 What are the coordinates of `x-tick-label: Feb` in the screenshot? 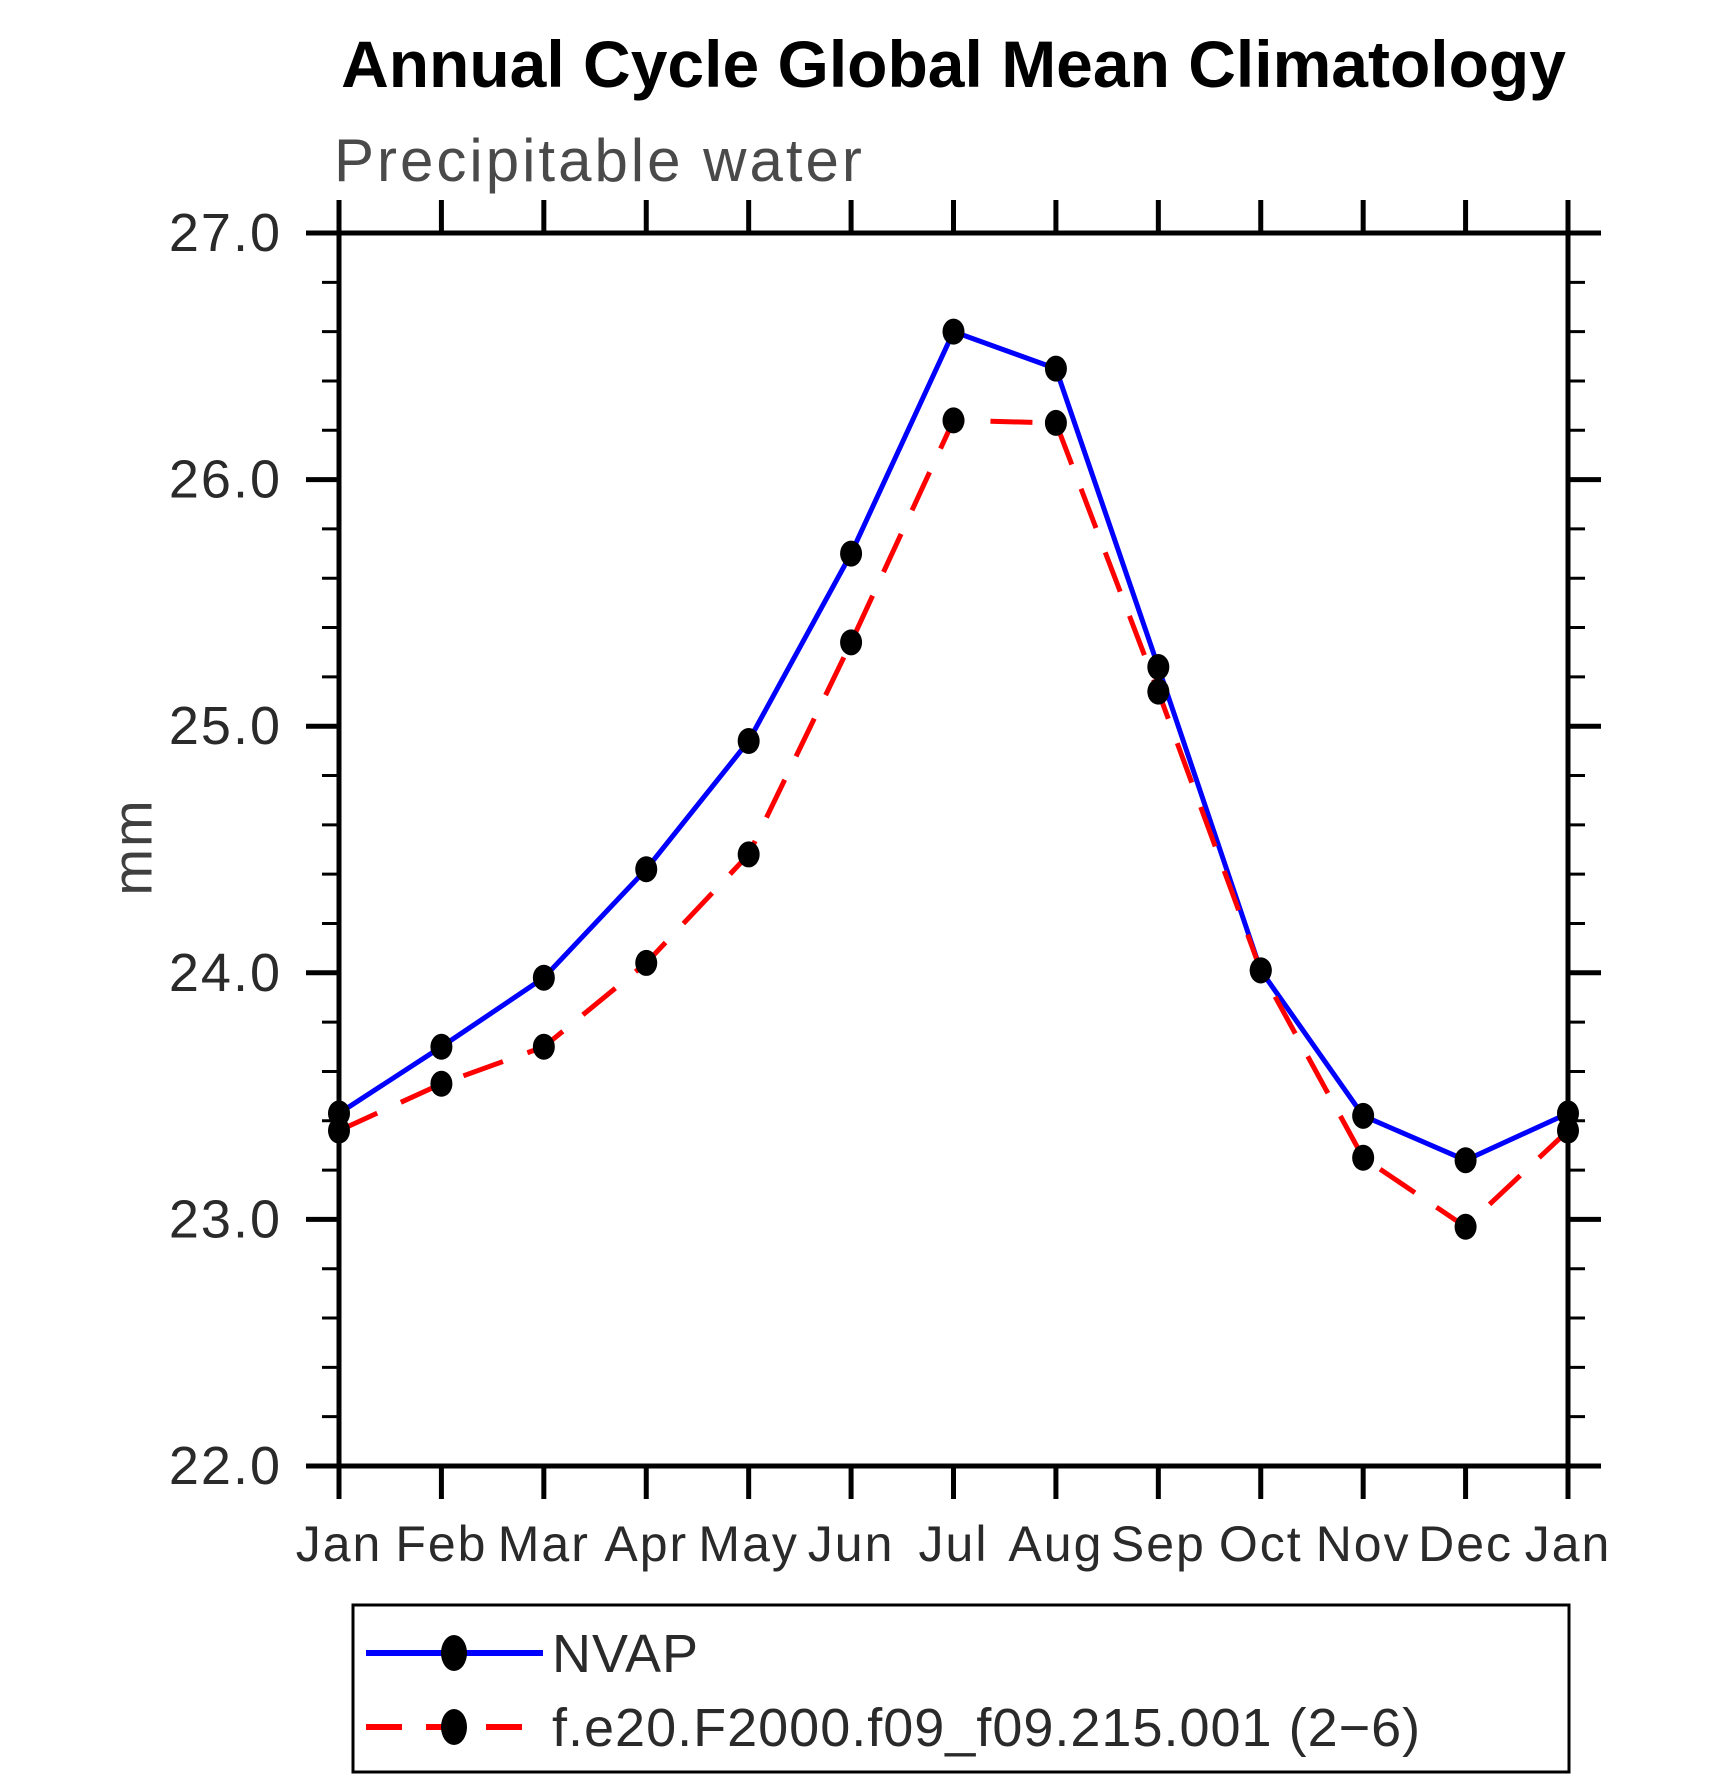 It's located at (441, 1544).